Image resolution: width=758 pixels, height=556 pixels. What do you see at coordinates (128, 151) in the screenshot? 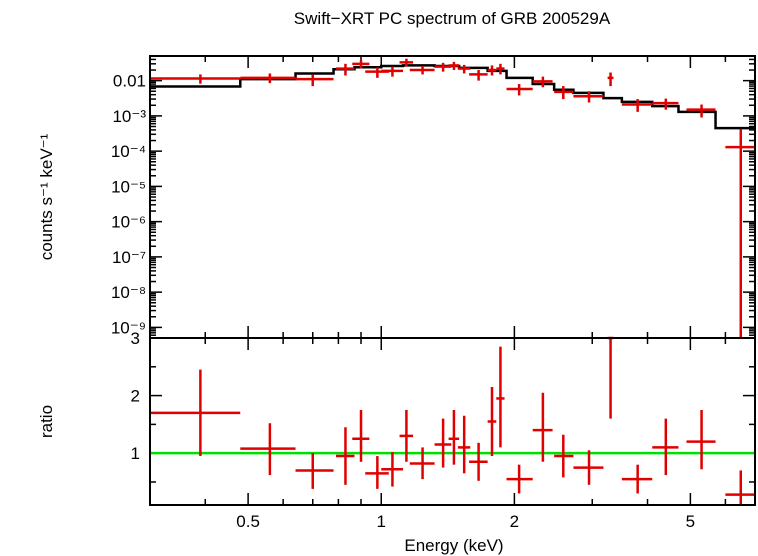
I see `spectrum-y-tick-label: 10⁻⁴` at bounding box center [128, 151].